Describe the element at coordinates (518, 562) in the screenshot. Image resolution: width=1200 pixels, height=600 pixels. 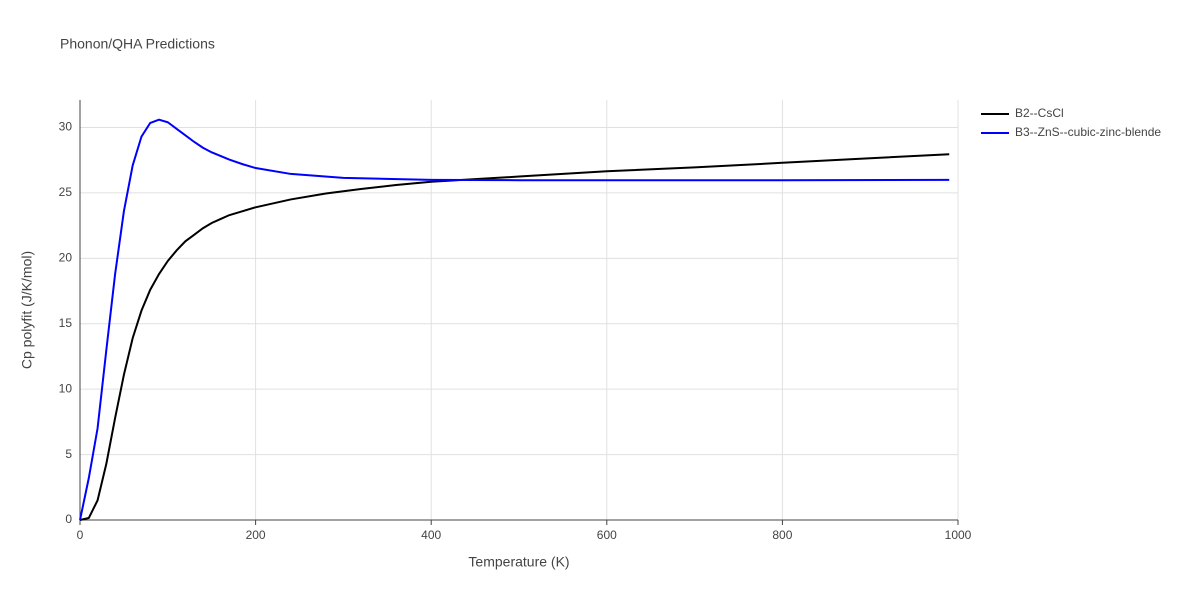
I see `x-axis-label: Temperature (K)` at that location.